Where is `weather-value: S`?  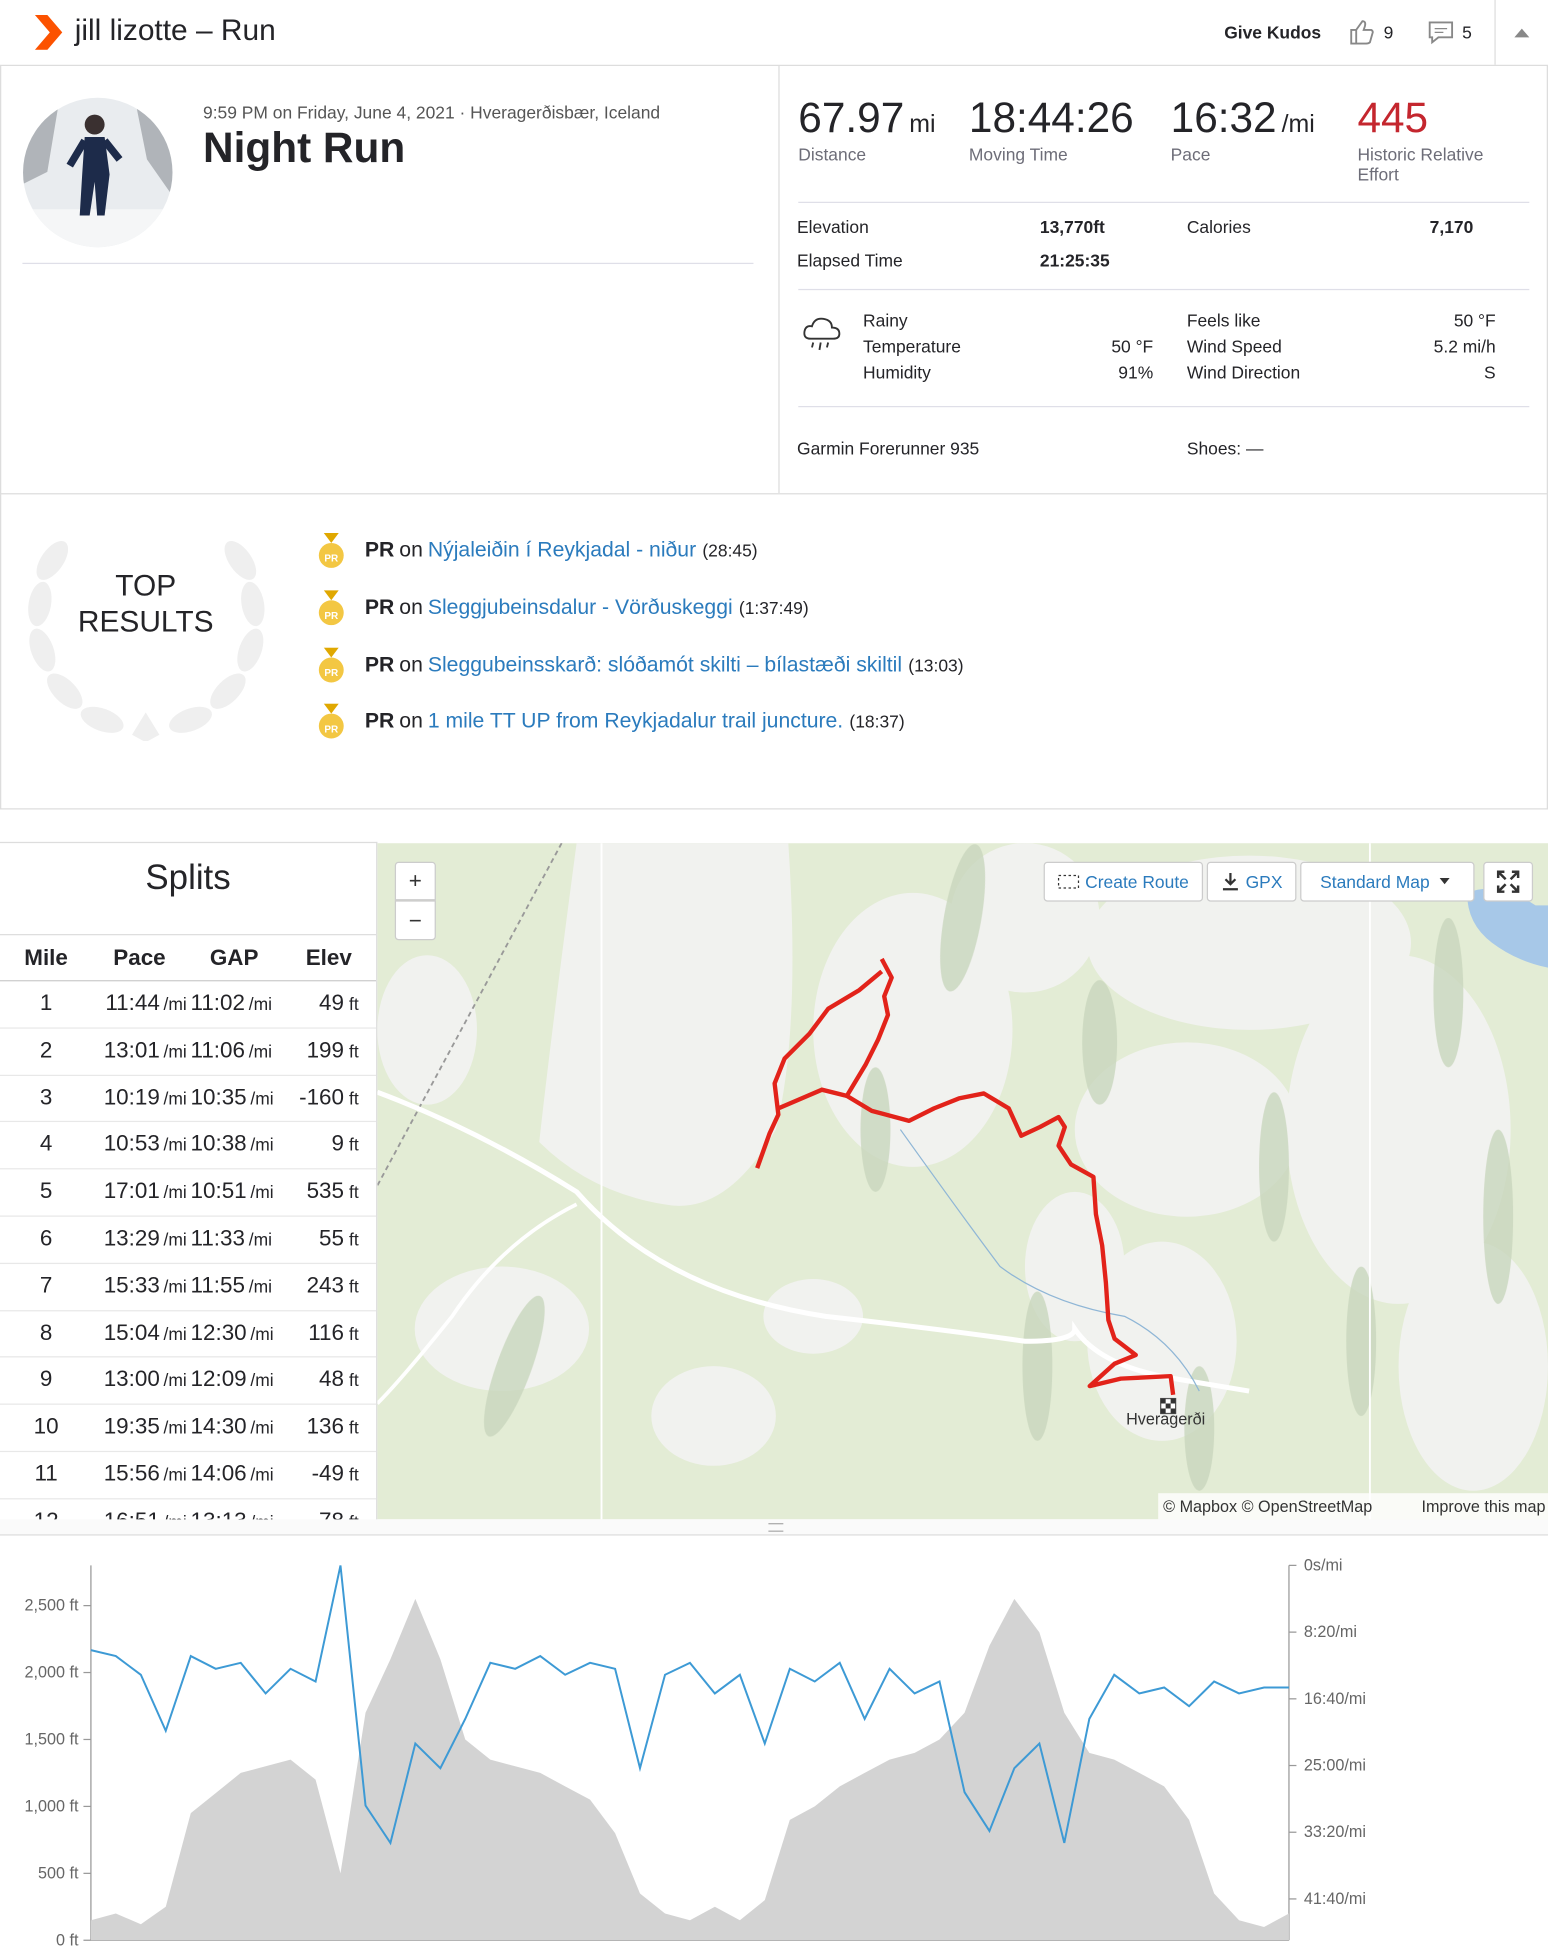 weather-value: S is located at coordinates (1490, 372).